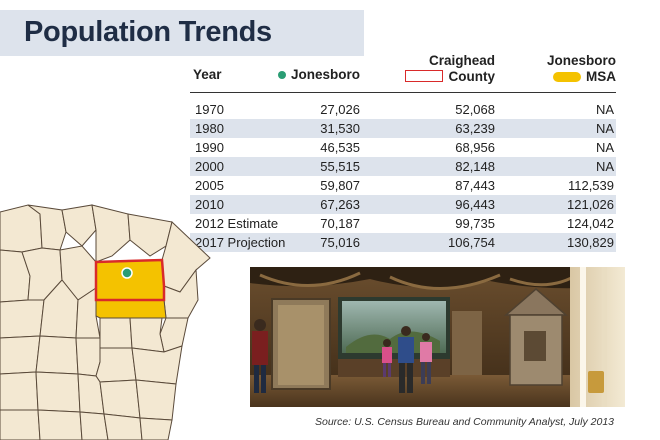  Describe the element at coordinates (601, 76) in the screenshot. I see `header-msa-line2: MSA` at that location.